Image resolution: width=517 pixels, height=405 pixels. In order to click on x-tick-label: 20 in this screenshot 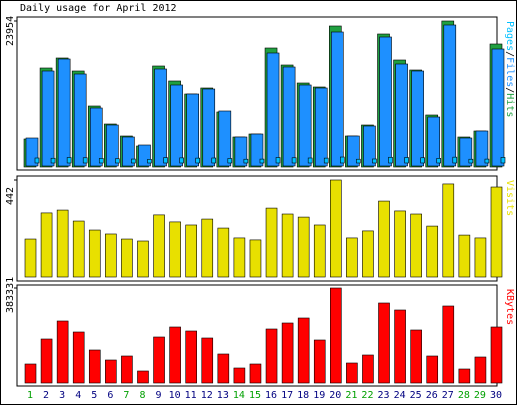, I will do `click(335, 395)`.